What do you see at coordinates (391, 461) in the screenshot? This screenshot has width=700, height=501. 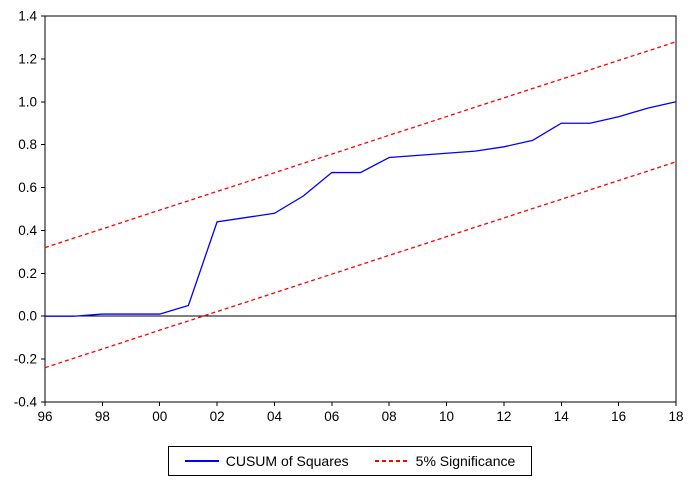 I see `significance-line-sample` at bounding box center [391, 461].